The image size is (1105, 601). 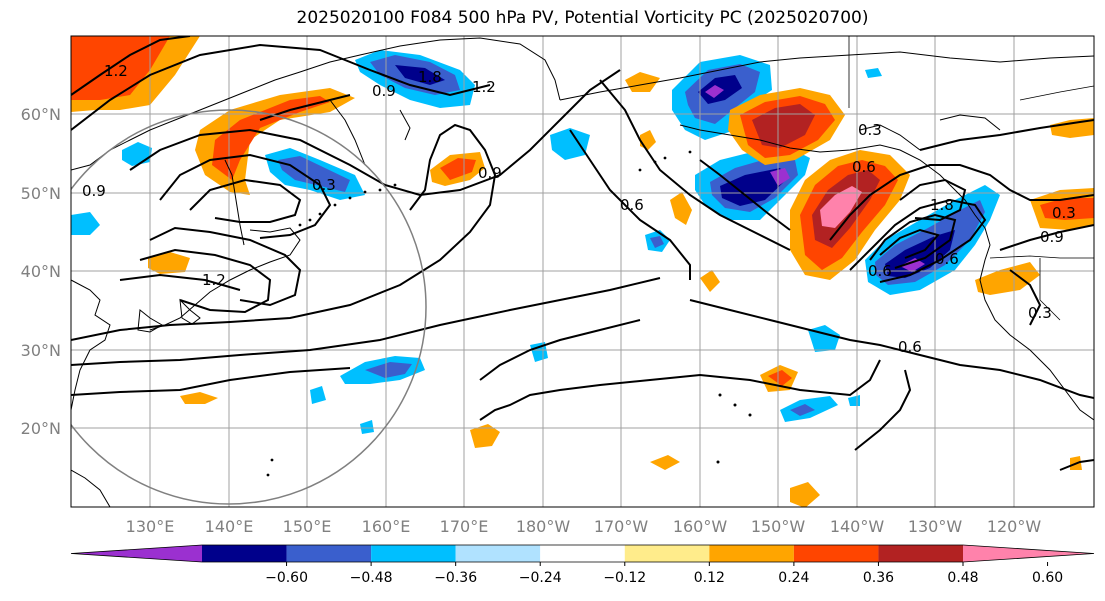 I want to click on lat-tick-label: 40°N, so click(x=41, y=271).